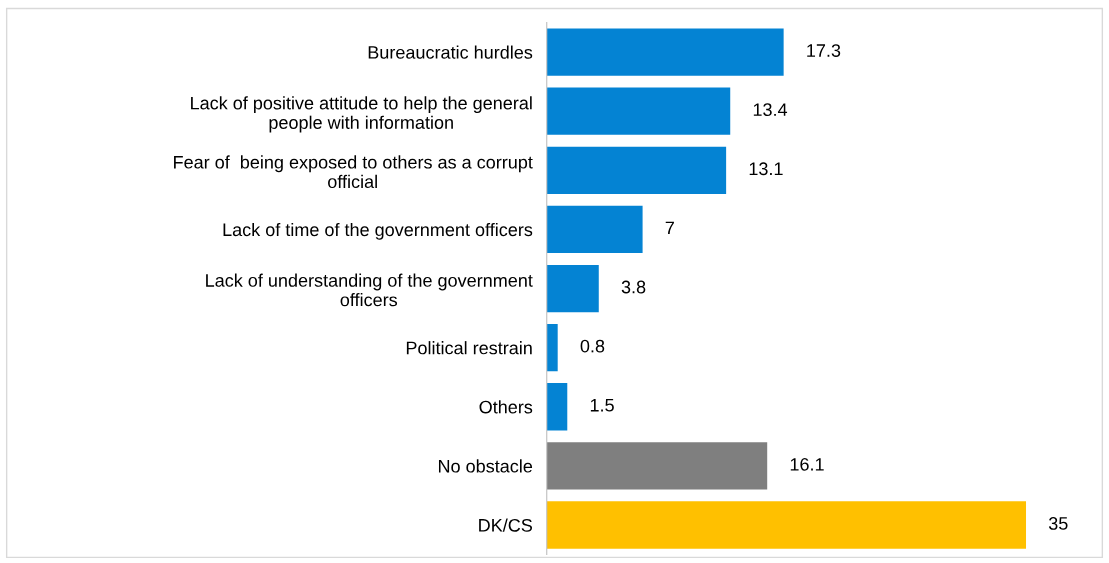 Image resolution: width=1109 pixels, height=563 pixels. What do you see at coordinates (1058, 523) in the screenshot?
I see `data-label: 35` at bounding box center [1058, 523].